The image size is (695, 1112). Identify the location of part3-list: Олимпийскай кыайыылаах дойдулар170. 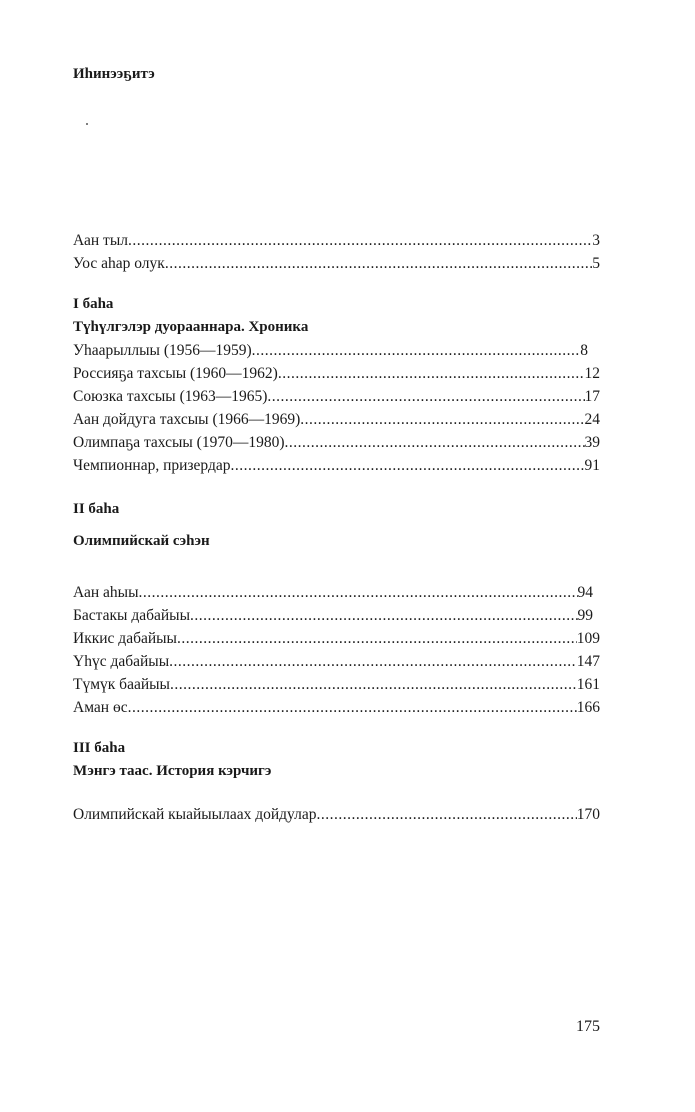
(336, 814).